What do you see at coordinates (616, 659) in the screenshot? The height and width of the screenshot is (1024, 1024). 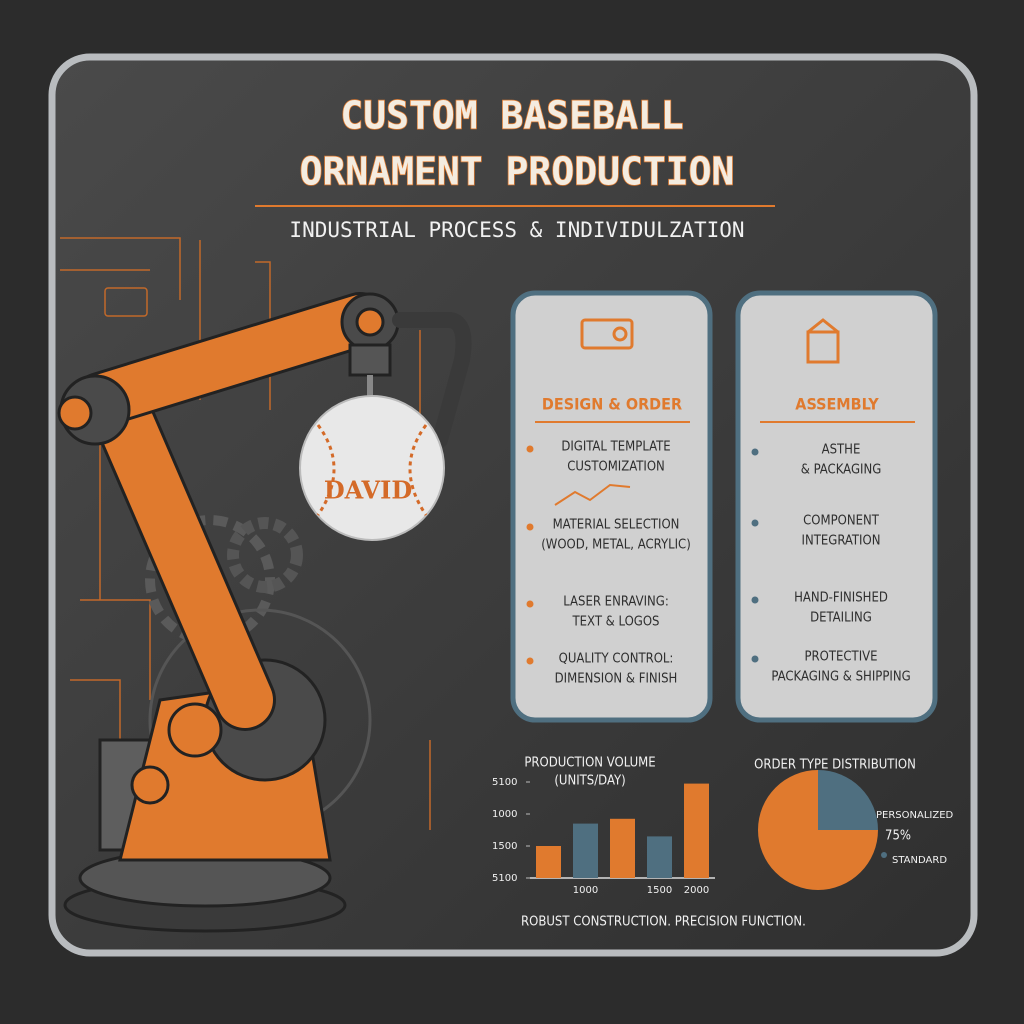 I see `card-item: QUALITY CONTROL:` at bounding box center [616, 659].